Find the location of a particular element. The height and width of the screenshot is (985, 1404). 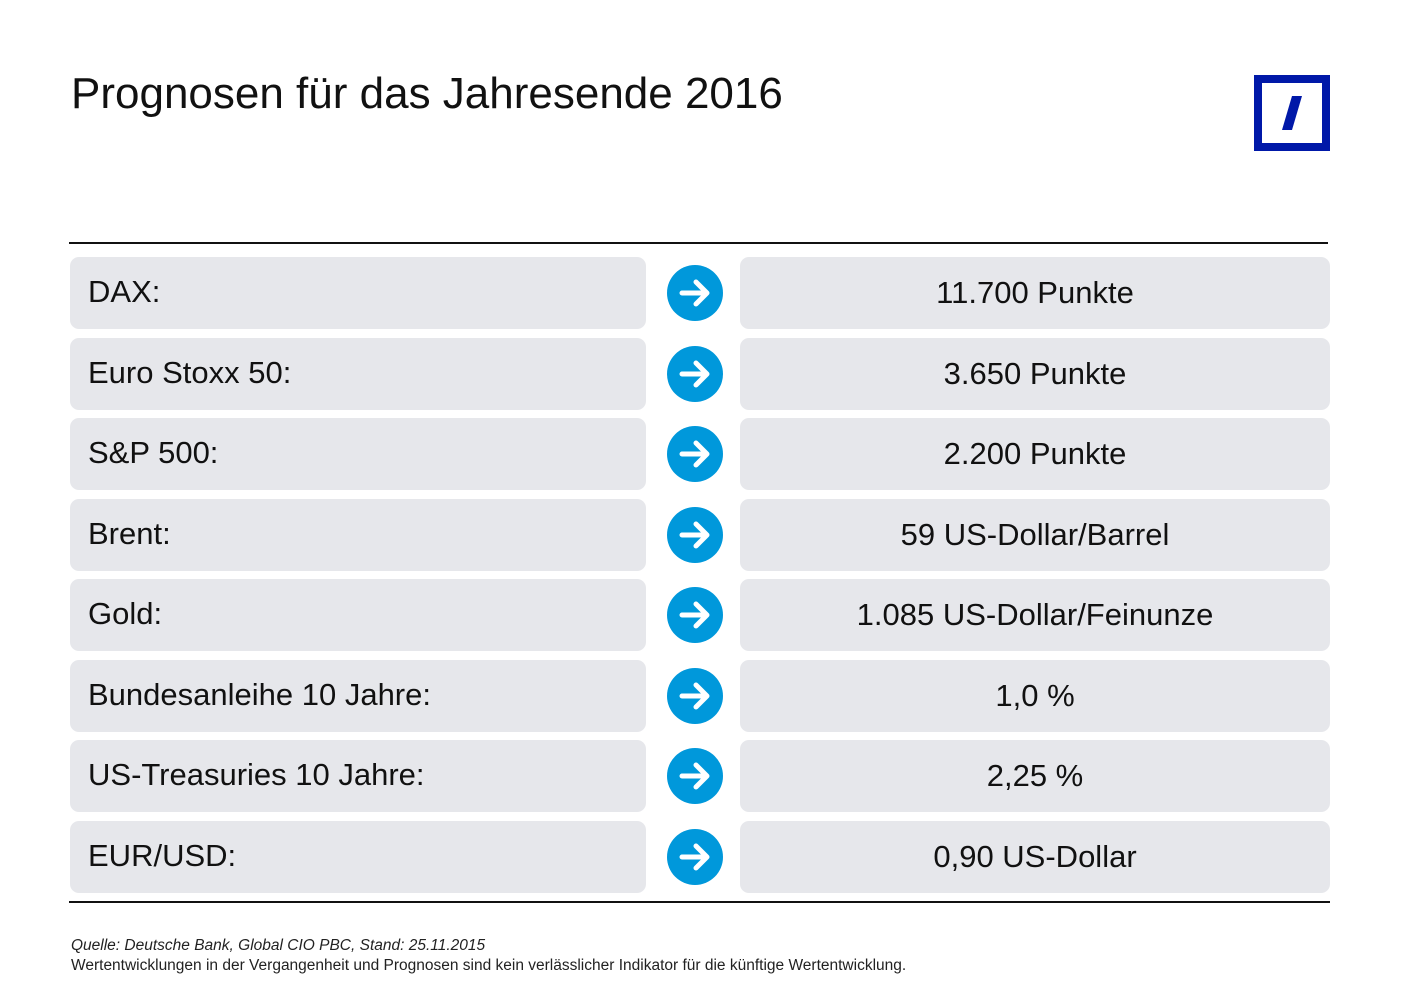

table-row: US-Treasuries 10 Jahre: 2,25 % is located at coordinates (700, 776).